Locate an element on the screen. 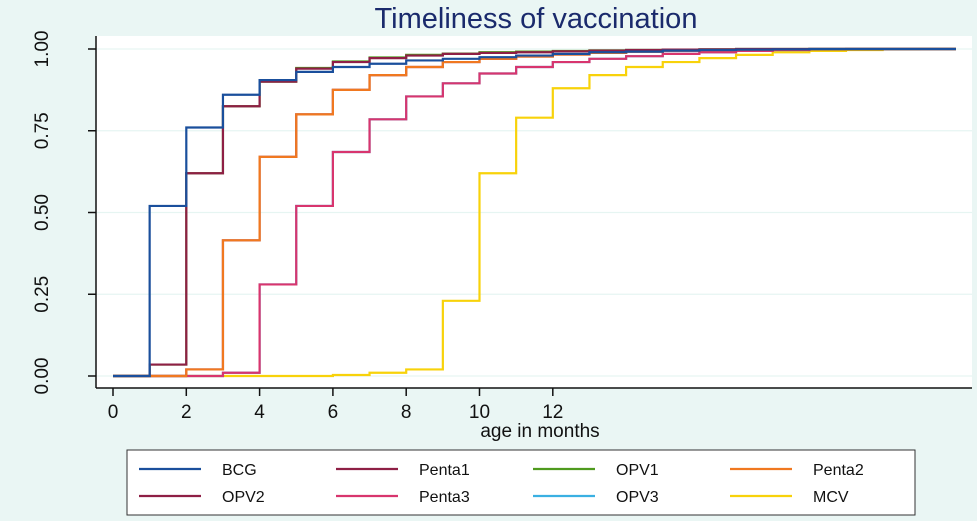  y-tick-label: 1.00 is located at coordinates (42, 49).